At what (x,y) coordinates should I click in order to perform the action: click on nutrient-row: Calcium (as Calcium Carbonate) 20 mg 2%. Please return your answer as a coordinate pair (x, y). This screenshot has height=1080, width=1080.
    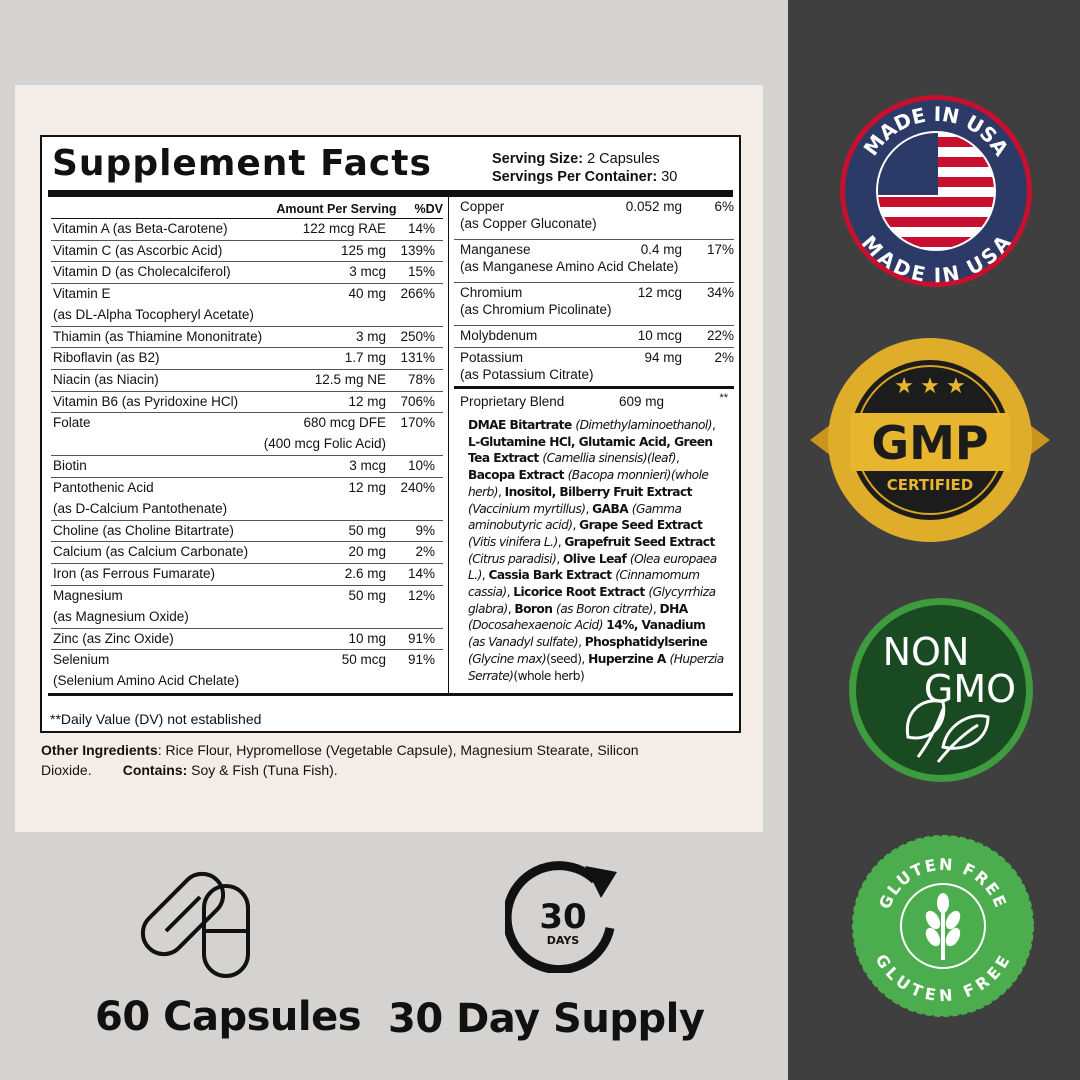
    Looking at the image, I should click on (247, 553).